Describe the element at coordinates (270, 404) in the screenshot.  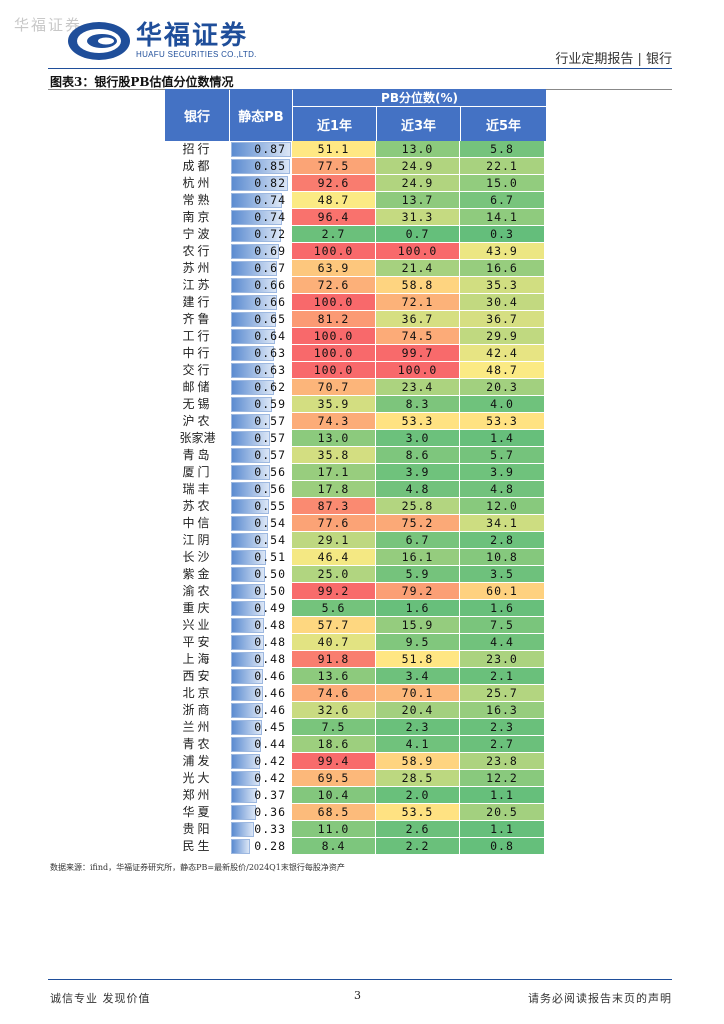
I see `pb-value: 0.59` at that location.